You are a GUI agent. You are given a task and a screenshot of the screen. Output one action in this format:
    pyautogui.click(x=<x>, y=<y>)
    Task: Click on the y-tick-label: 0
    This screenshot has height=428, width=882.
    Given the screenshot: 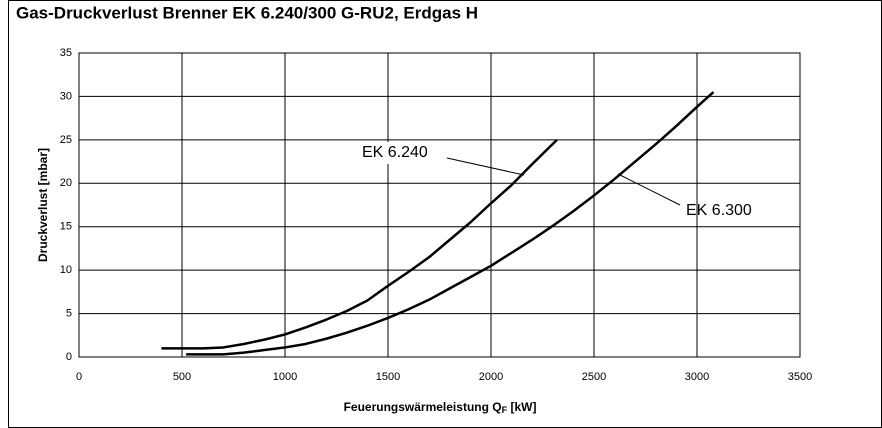 What is the action you would take?
    pyautogui.click(x=69, y=357)
    